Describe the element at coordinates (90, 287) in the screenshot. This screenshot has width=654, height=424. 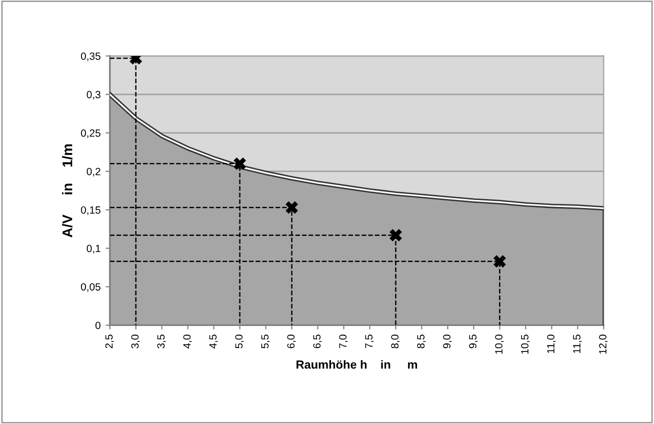
I see `y-tick-label: 0,05` at that location.